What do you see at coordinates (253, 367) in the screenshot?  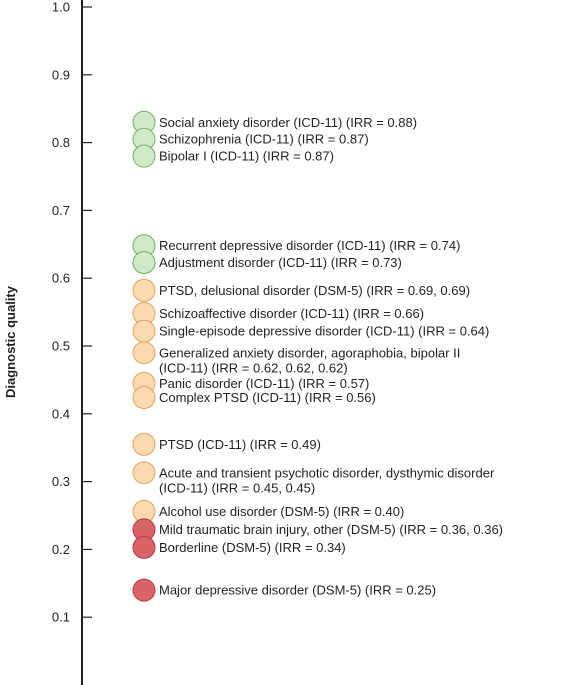 I see `data-point-label: (ICD-11) (IRR = 0.62, 0.62, 0.62)` at bounding box center [253, 367].